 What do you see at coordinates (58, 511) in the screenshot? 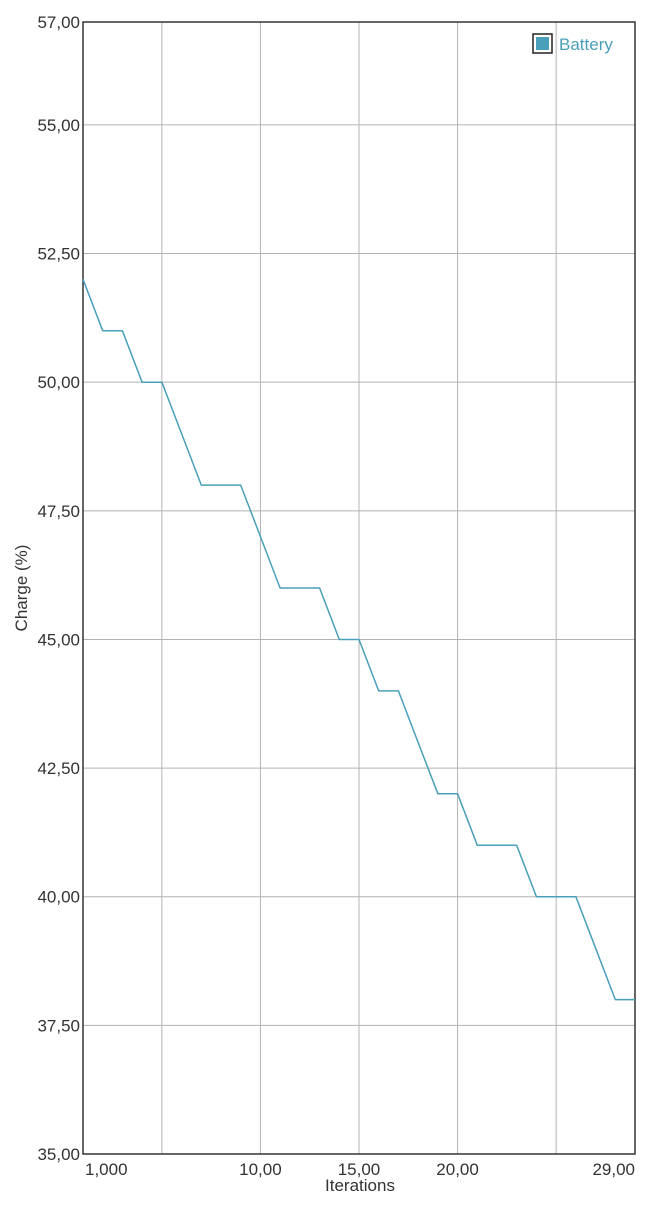
I see `y-tick-label: 47,50` at bounding box center [58, 511].